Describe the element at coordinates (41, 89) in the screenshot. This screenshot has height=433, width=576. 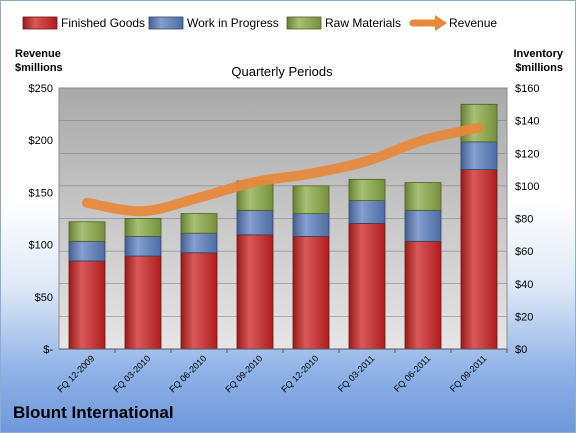
I see `left-tick-label: $250` at that location.